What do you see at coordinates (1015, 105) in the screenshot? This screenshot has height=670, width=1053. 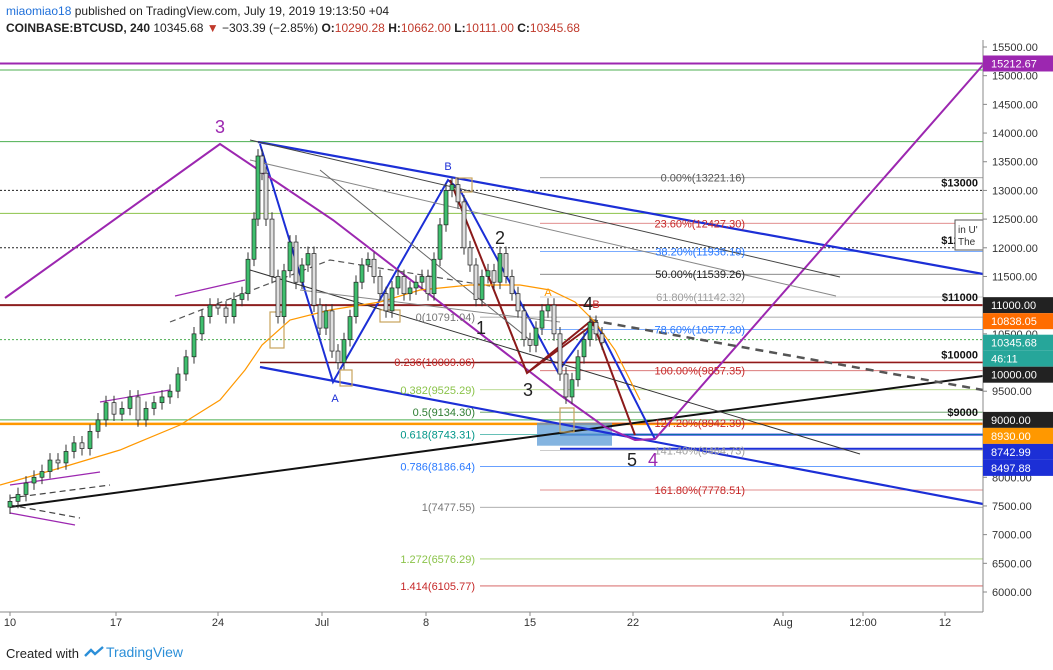 I see `price-tick-label: 14500.00` at bounding box center [1015, 105].